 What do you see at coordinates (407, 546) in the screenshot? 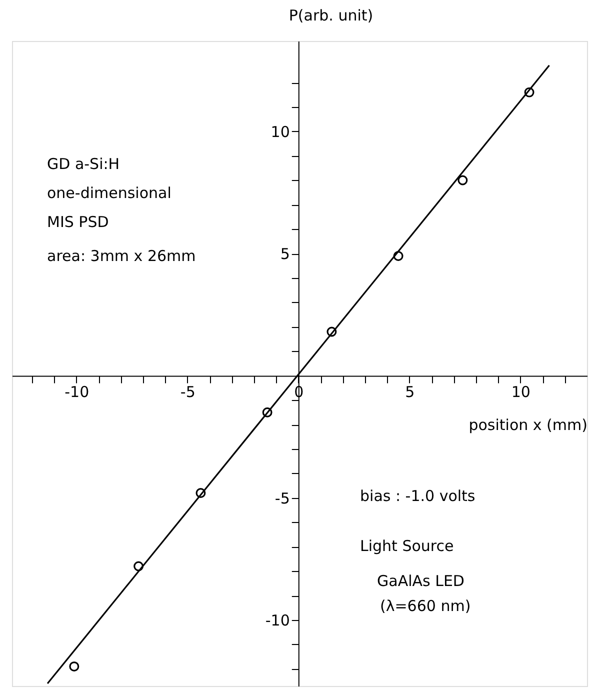
I see `annotation: Light Source` at bounding box center [407, 546].